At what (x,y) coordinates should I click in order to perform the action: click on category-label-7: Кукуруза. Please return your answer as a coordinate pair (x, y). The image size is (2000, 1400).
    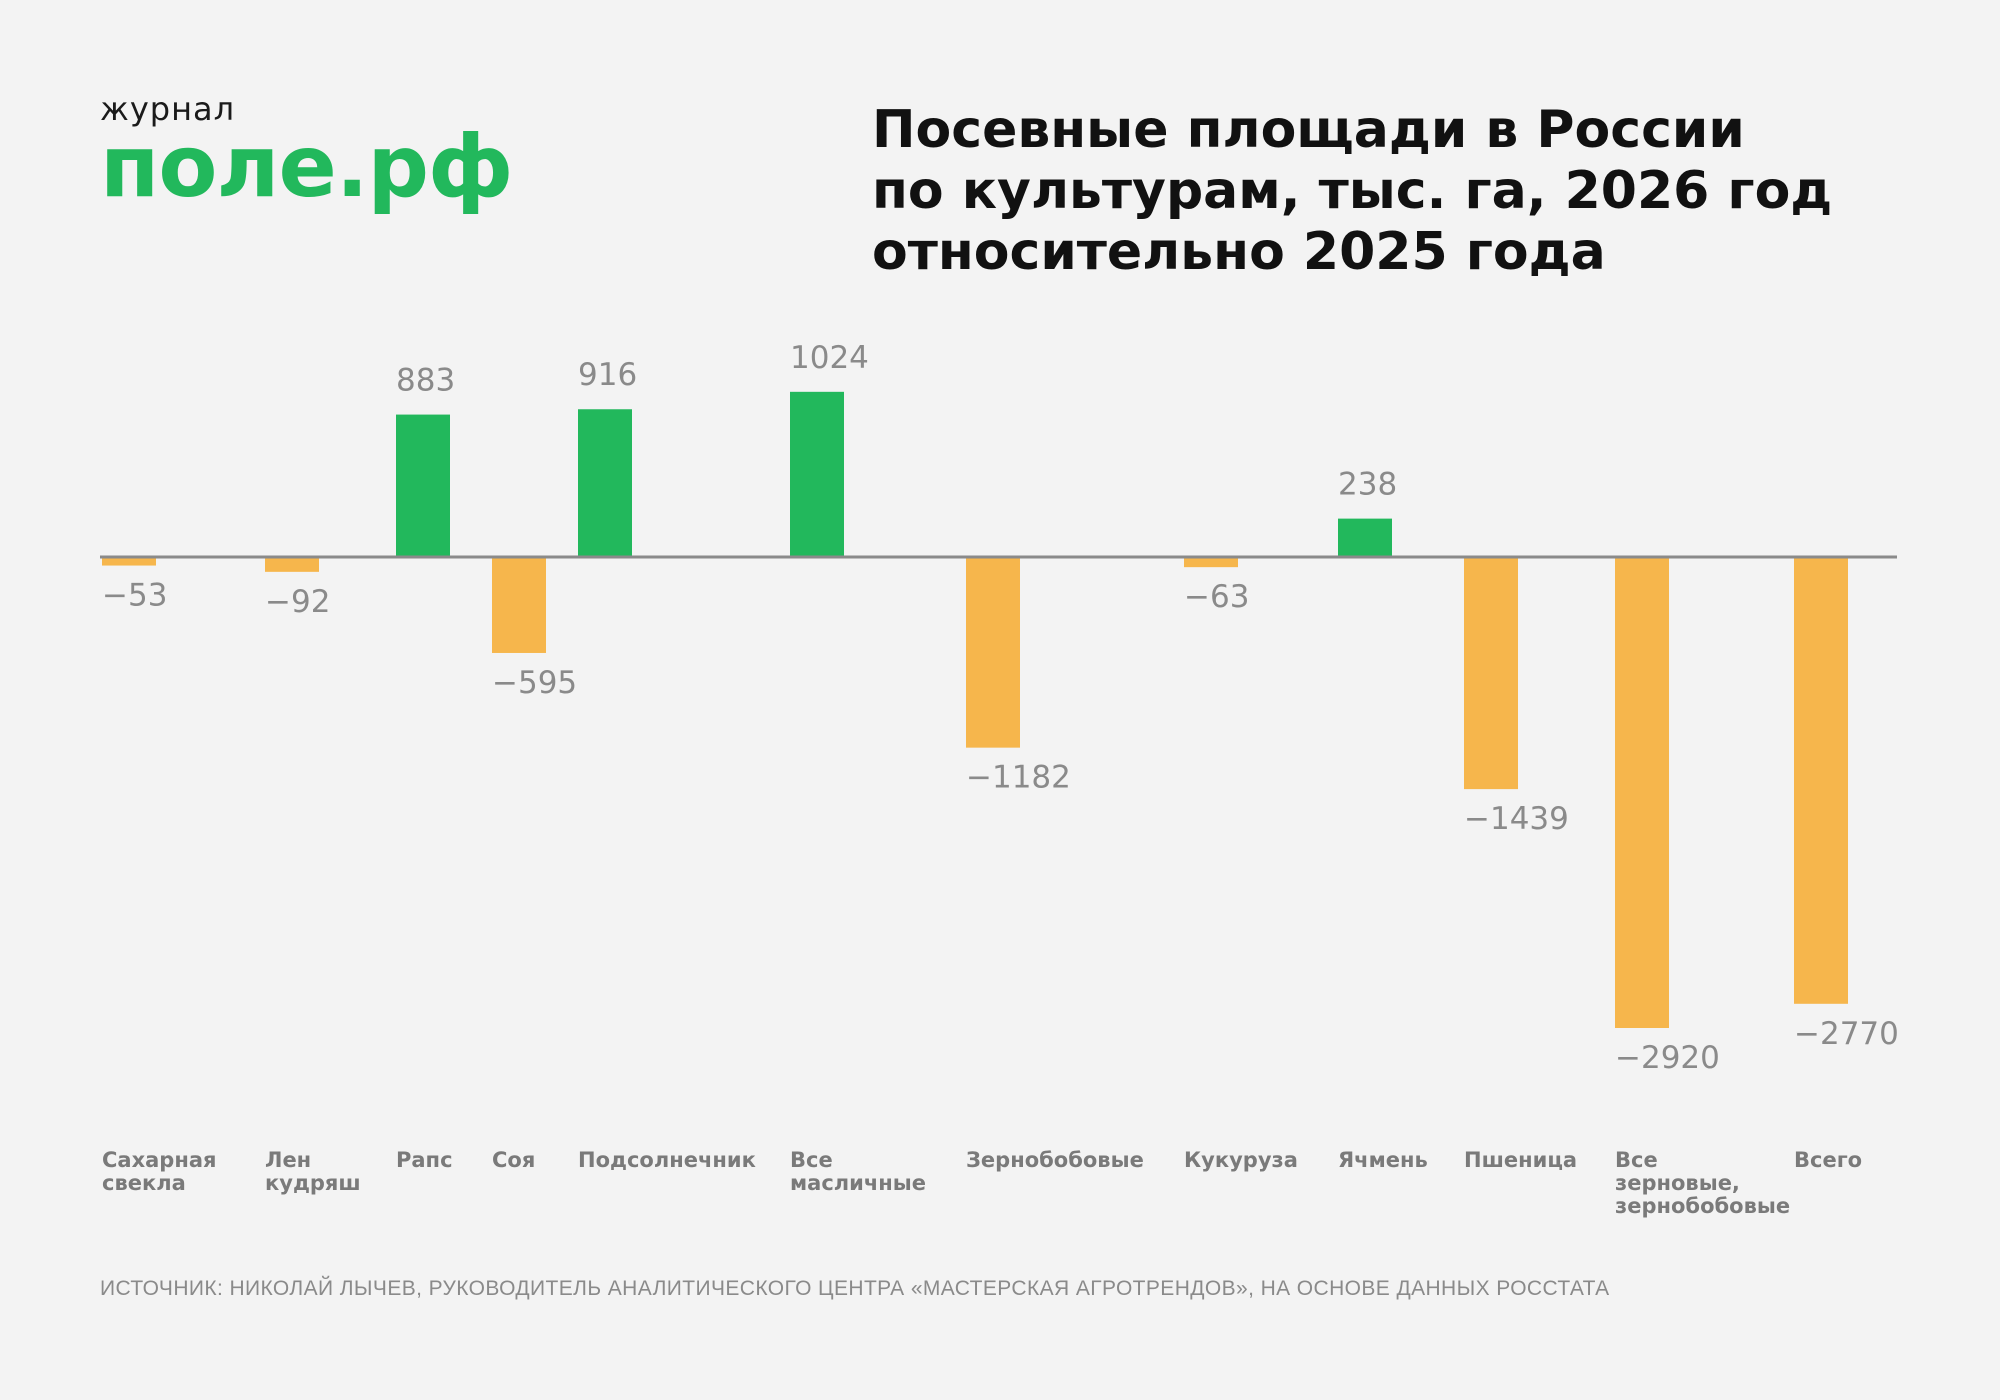
    Looking at the image, I should click on (1241, 1160).